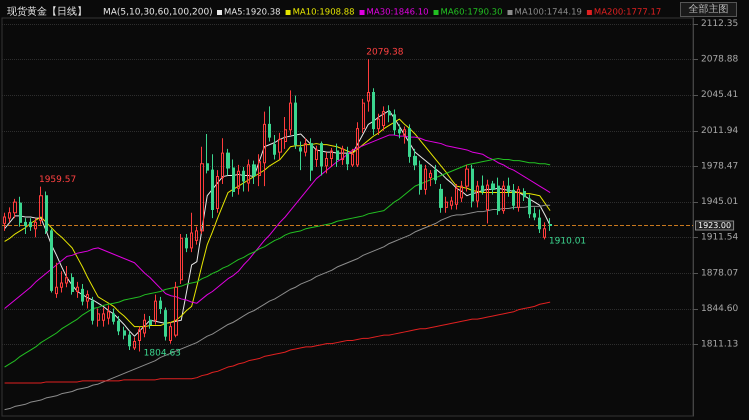 This screenshot has width=749, height=420. I want to click on annotation: 2079.38, so click(385, 53).